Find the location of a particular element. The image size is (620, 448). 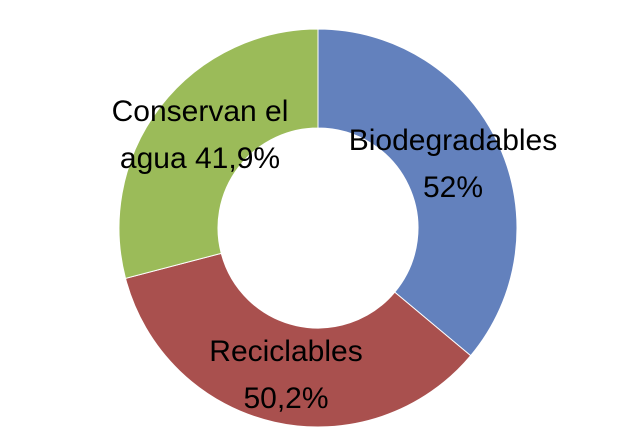

slice-label: Reciclables 50,2% is located at coordinates (286, 375).